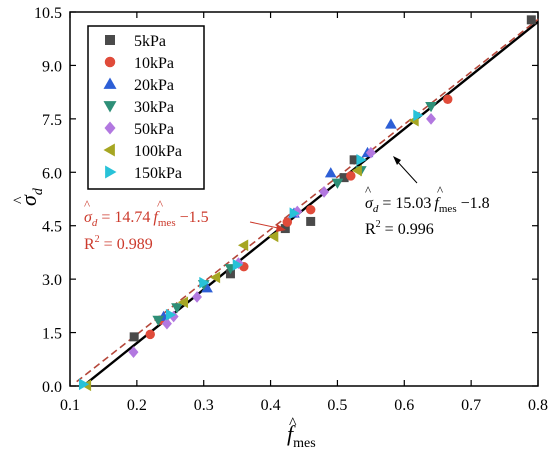 Image resolution: width=550 pixels, height=457 pixels. I want to click on dashed-fit-hat-f: ^, so click(160, 204).